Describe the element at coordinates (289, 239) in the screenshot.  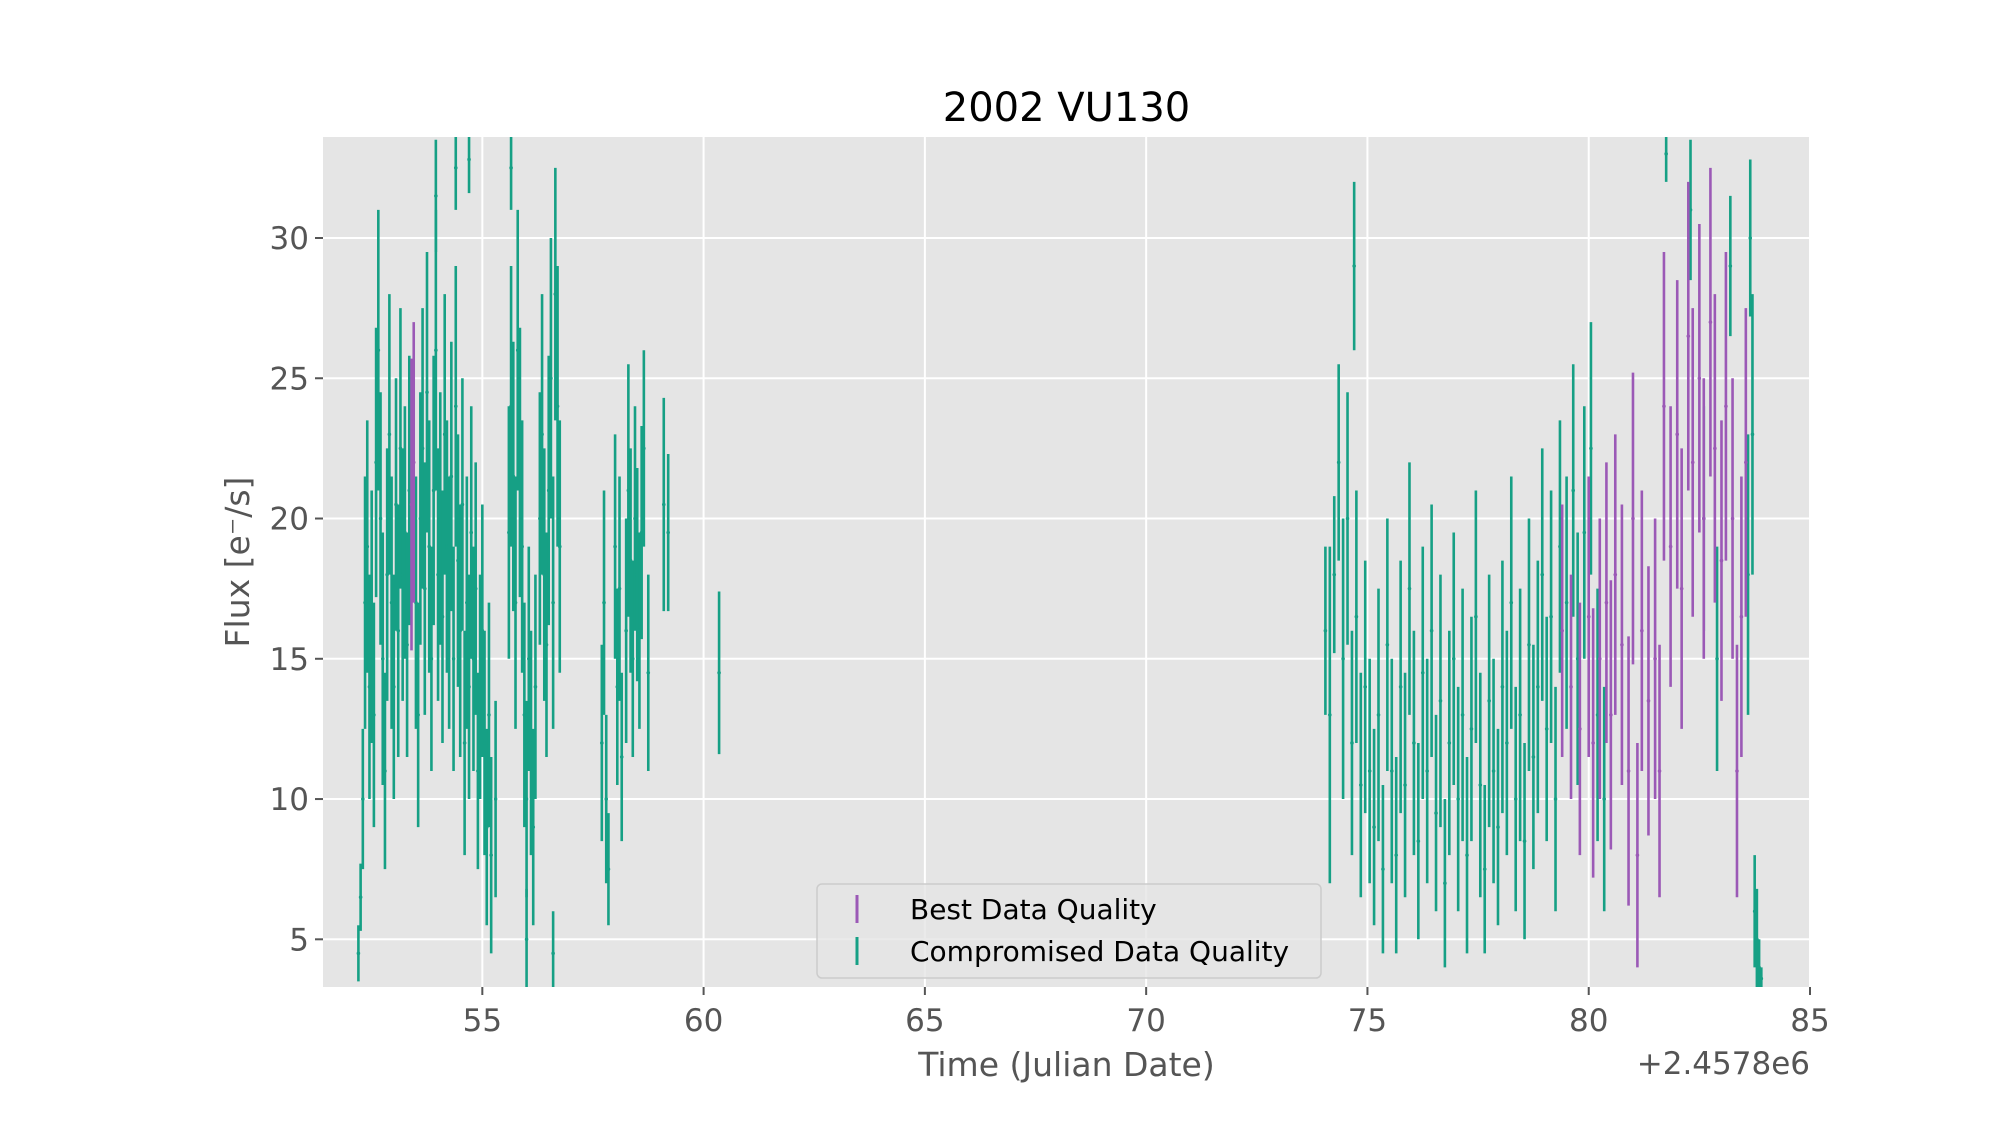
I see `y-tick-label: 30` at that location.